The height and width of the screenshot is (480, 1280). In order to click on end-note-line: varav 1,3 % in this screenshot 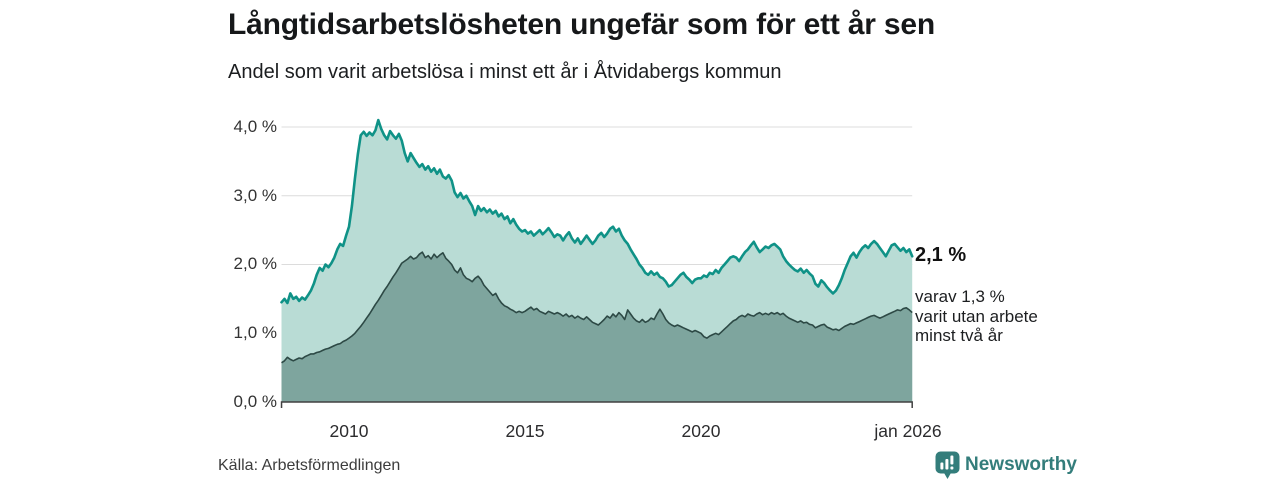, I will do `click(960, 296)`.